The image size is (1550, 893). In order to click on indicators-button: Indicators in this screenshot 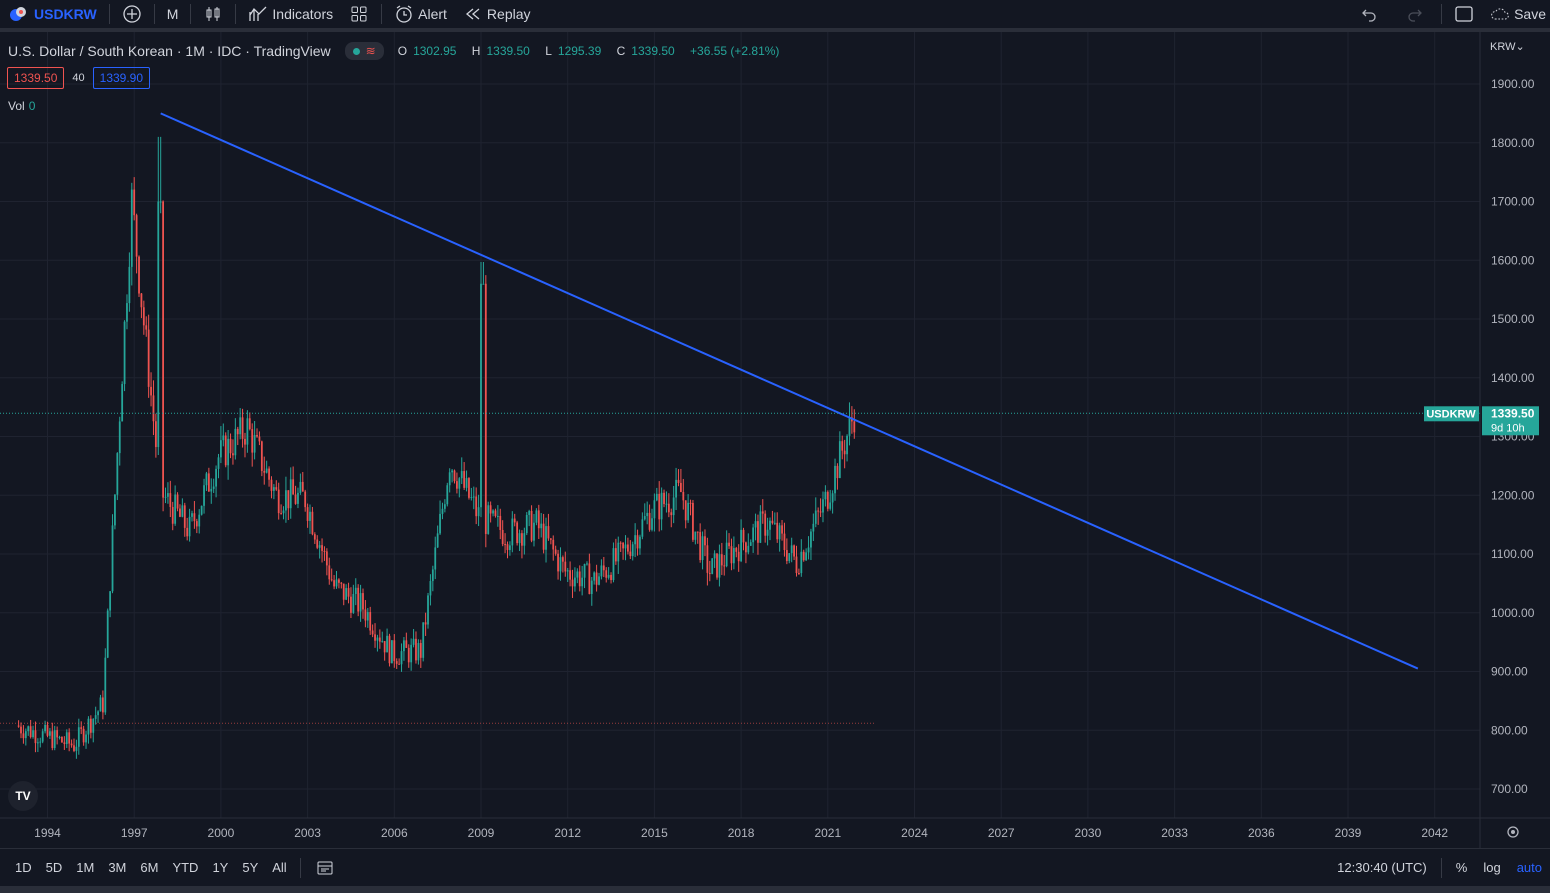, I will do `click(290, 14)`.